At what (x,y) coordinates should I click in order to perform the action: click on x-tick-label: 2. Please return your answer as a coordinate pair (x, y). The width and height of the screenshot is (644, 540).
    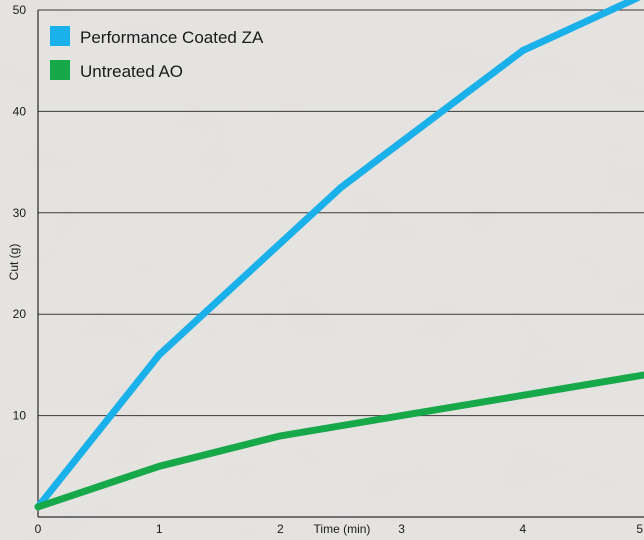
    Looking at the image, I should click on (280, 529).